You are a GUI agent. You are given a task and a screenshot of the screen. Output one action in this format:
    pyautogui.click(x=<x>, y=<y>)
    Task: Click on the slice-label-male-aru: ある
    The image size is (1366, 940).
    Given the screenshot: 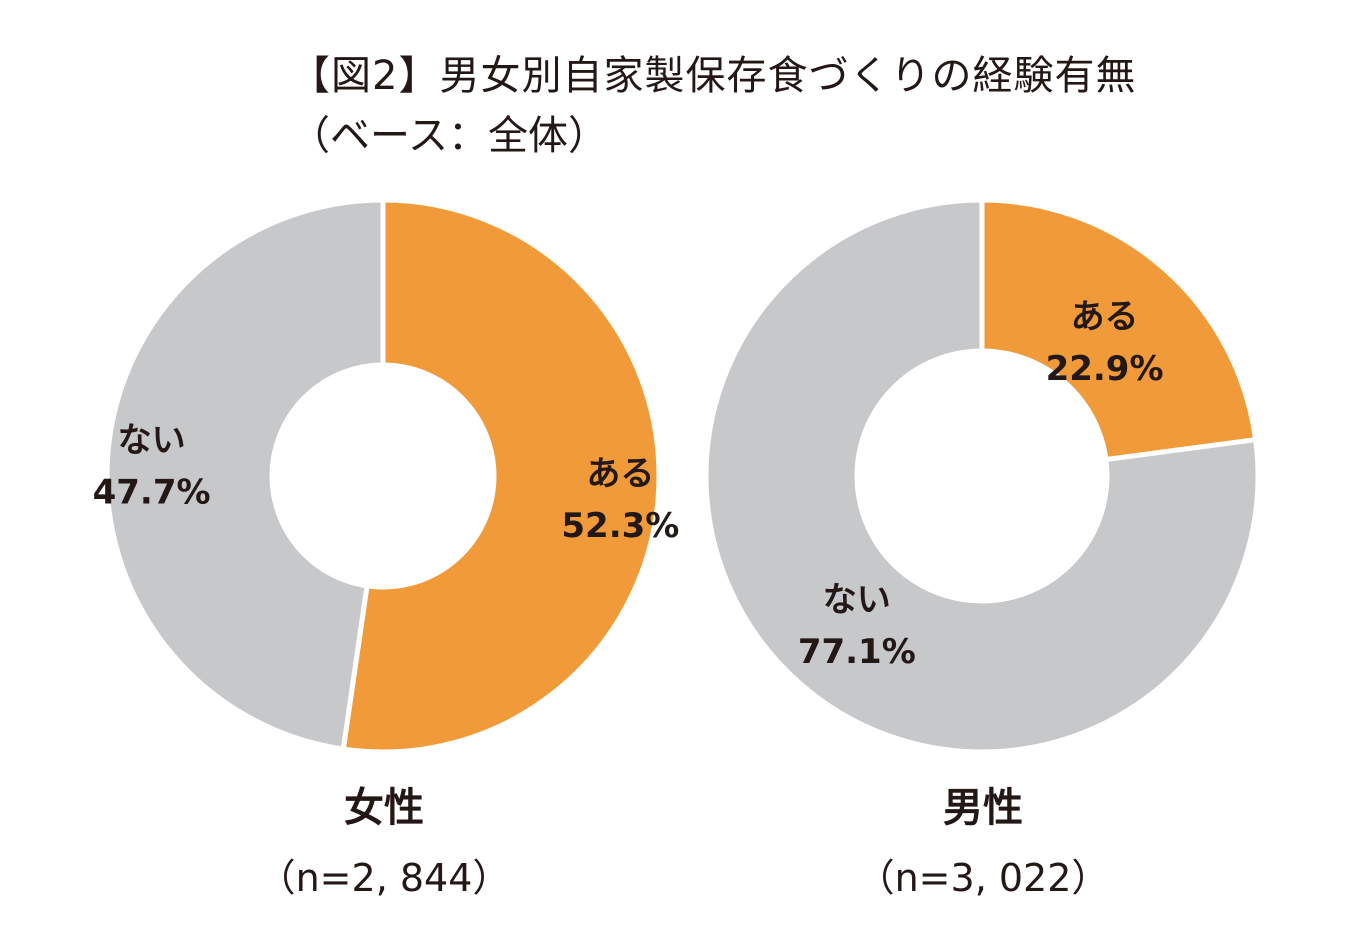 What is the action you would take?
    pyautogui.click(x=1105, y=317)
    